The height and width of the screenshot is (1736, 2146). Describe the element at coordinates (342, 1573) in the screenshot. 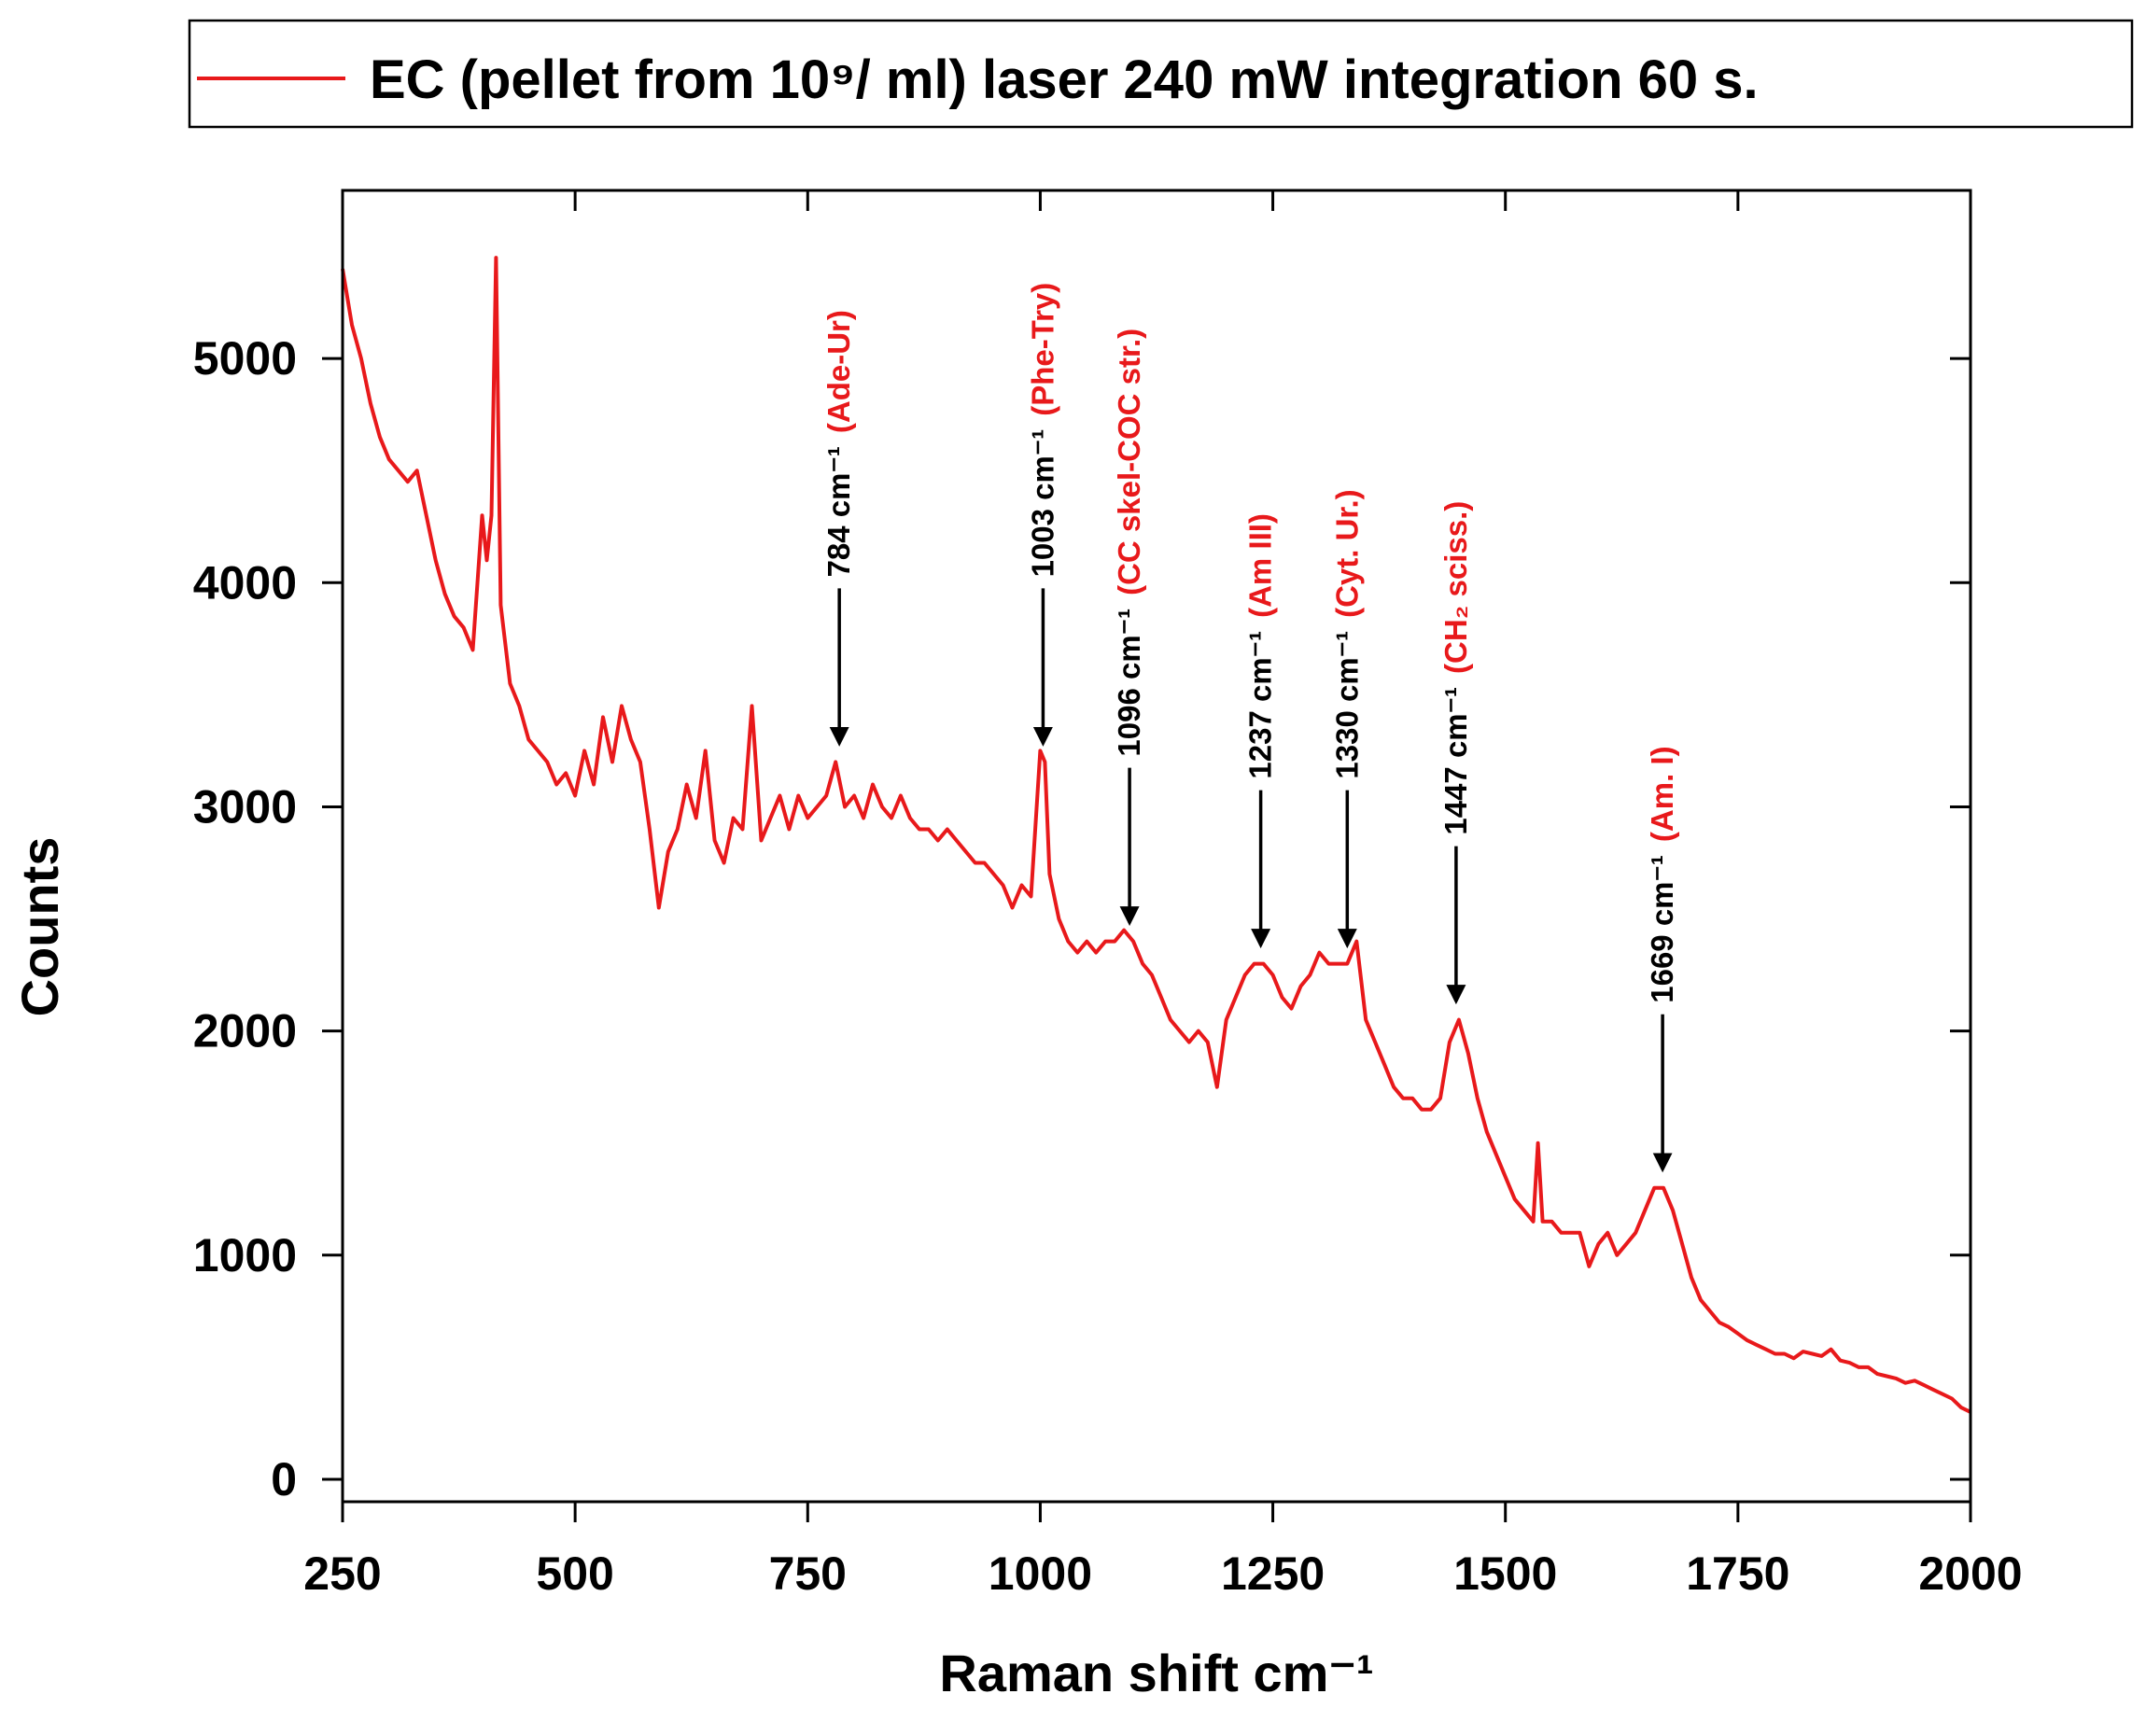

I see `x-tick-label: 250` at that location.